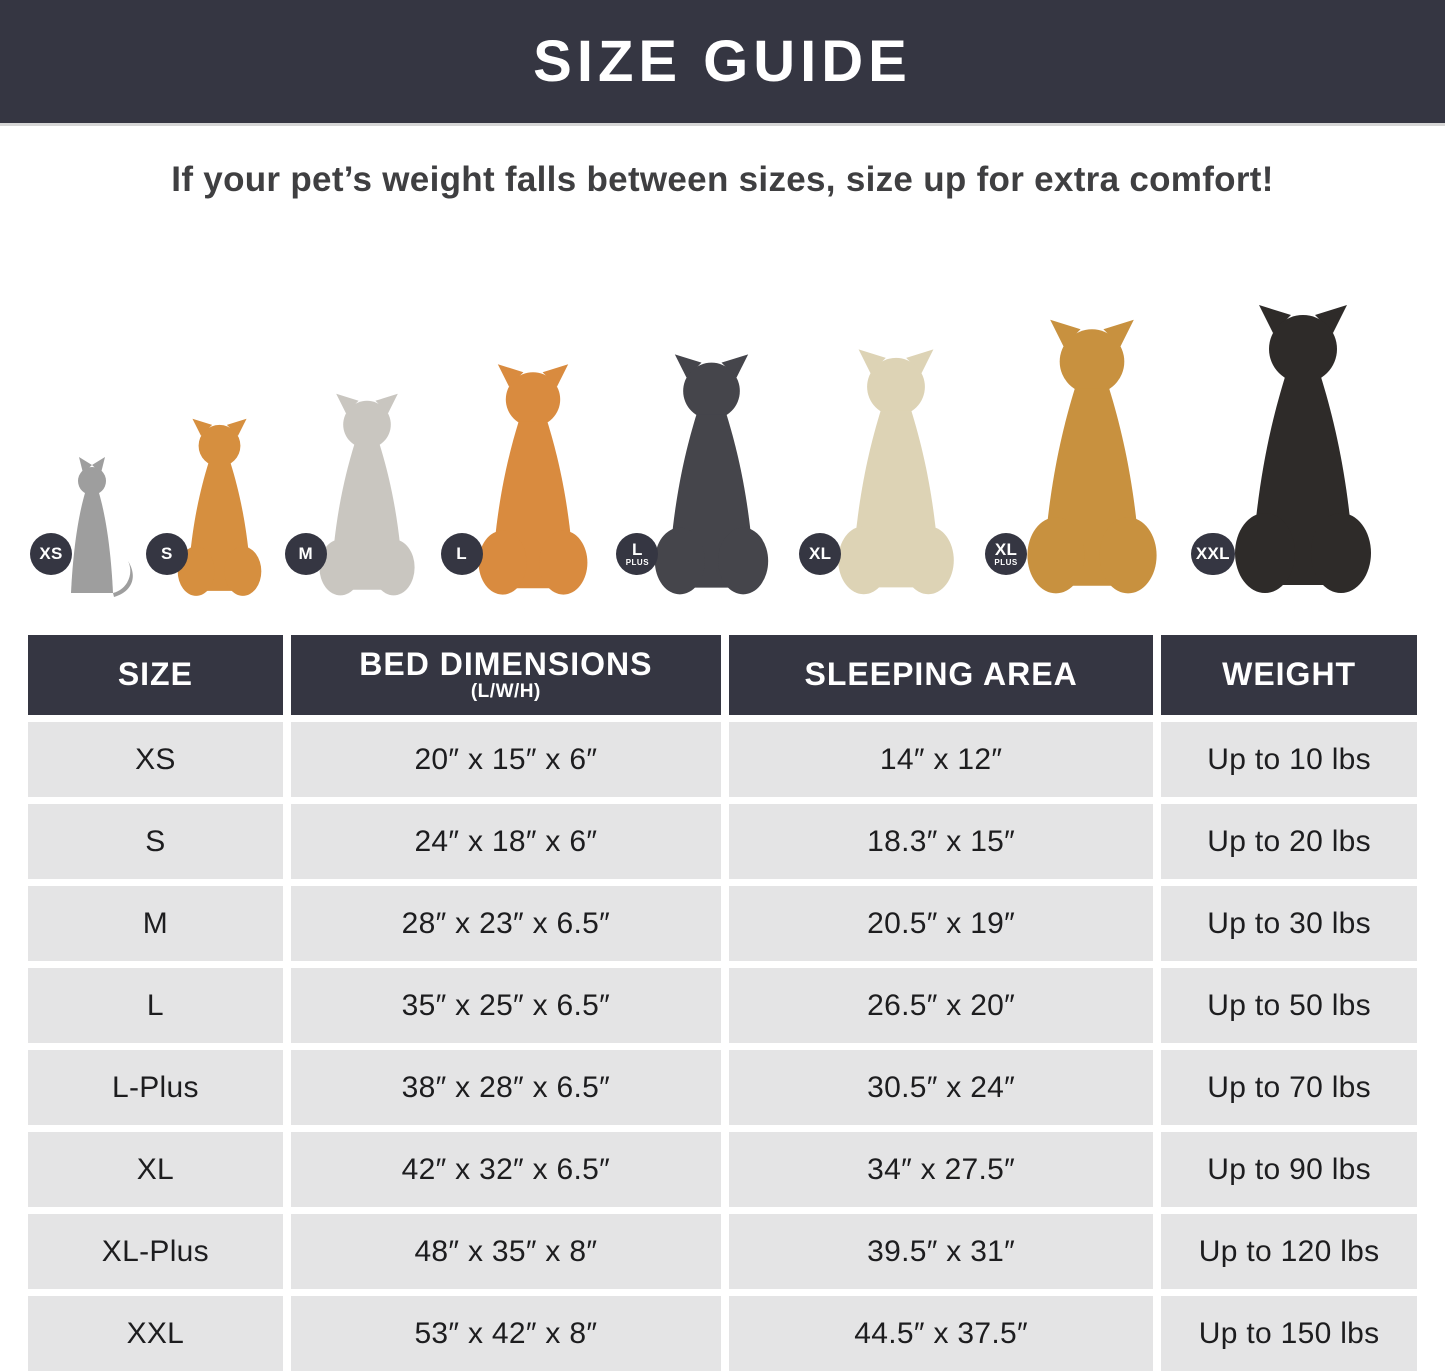 The image size is (1445, 1371). I want to click on cell-bed-dimensions: 28″ x 23″ x 6.5″, so click(505, 923).